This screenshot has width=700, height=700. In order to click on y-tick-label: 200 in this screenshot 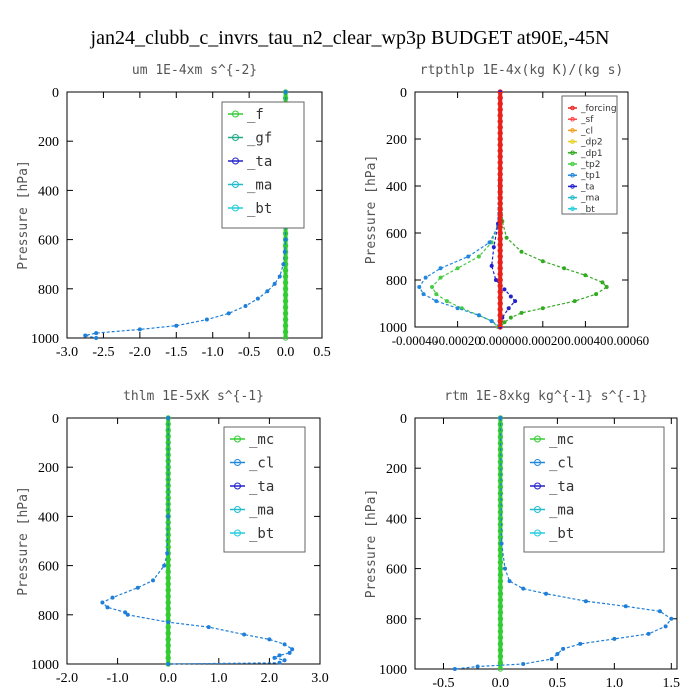, I will do `click(48, 142)`.